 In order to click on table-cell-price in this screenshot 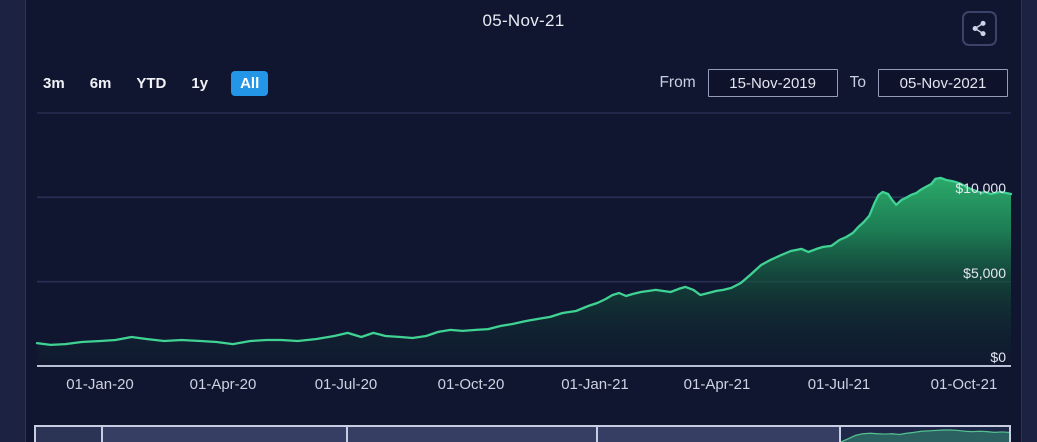, I will do `click(473, 434)`.